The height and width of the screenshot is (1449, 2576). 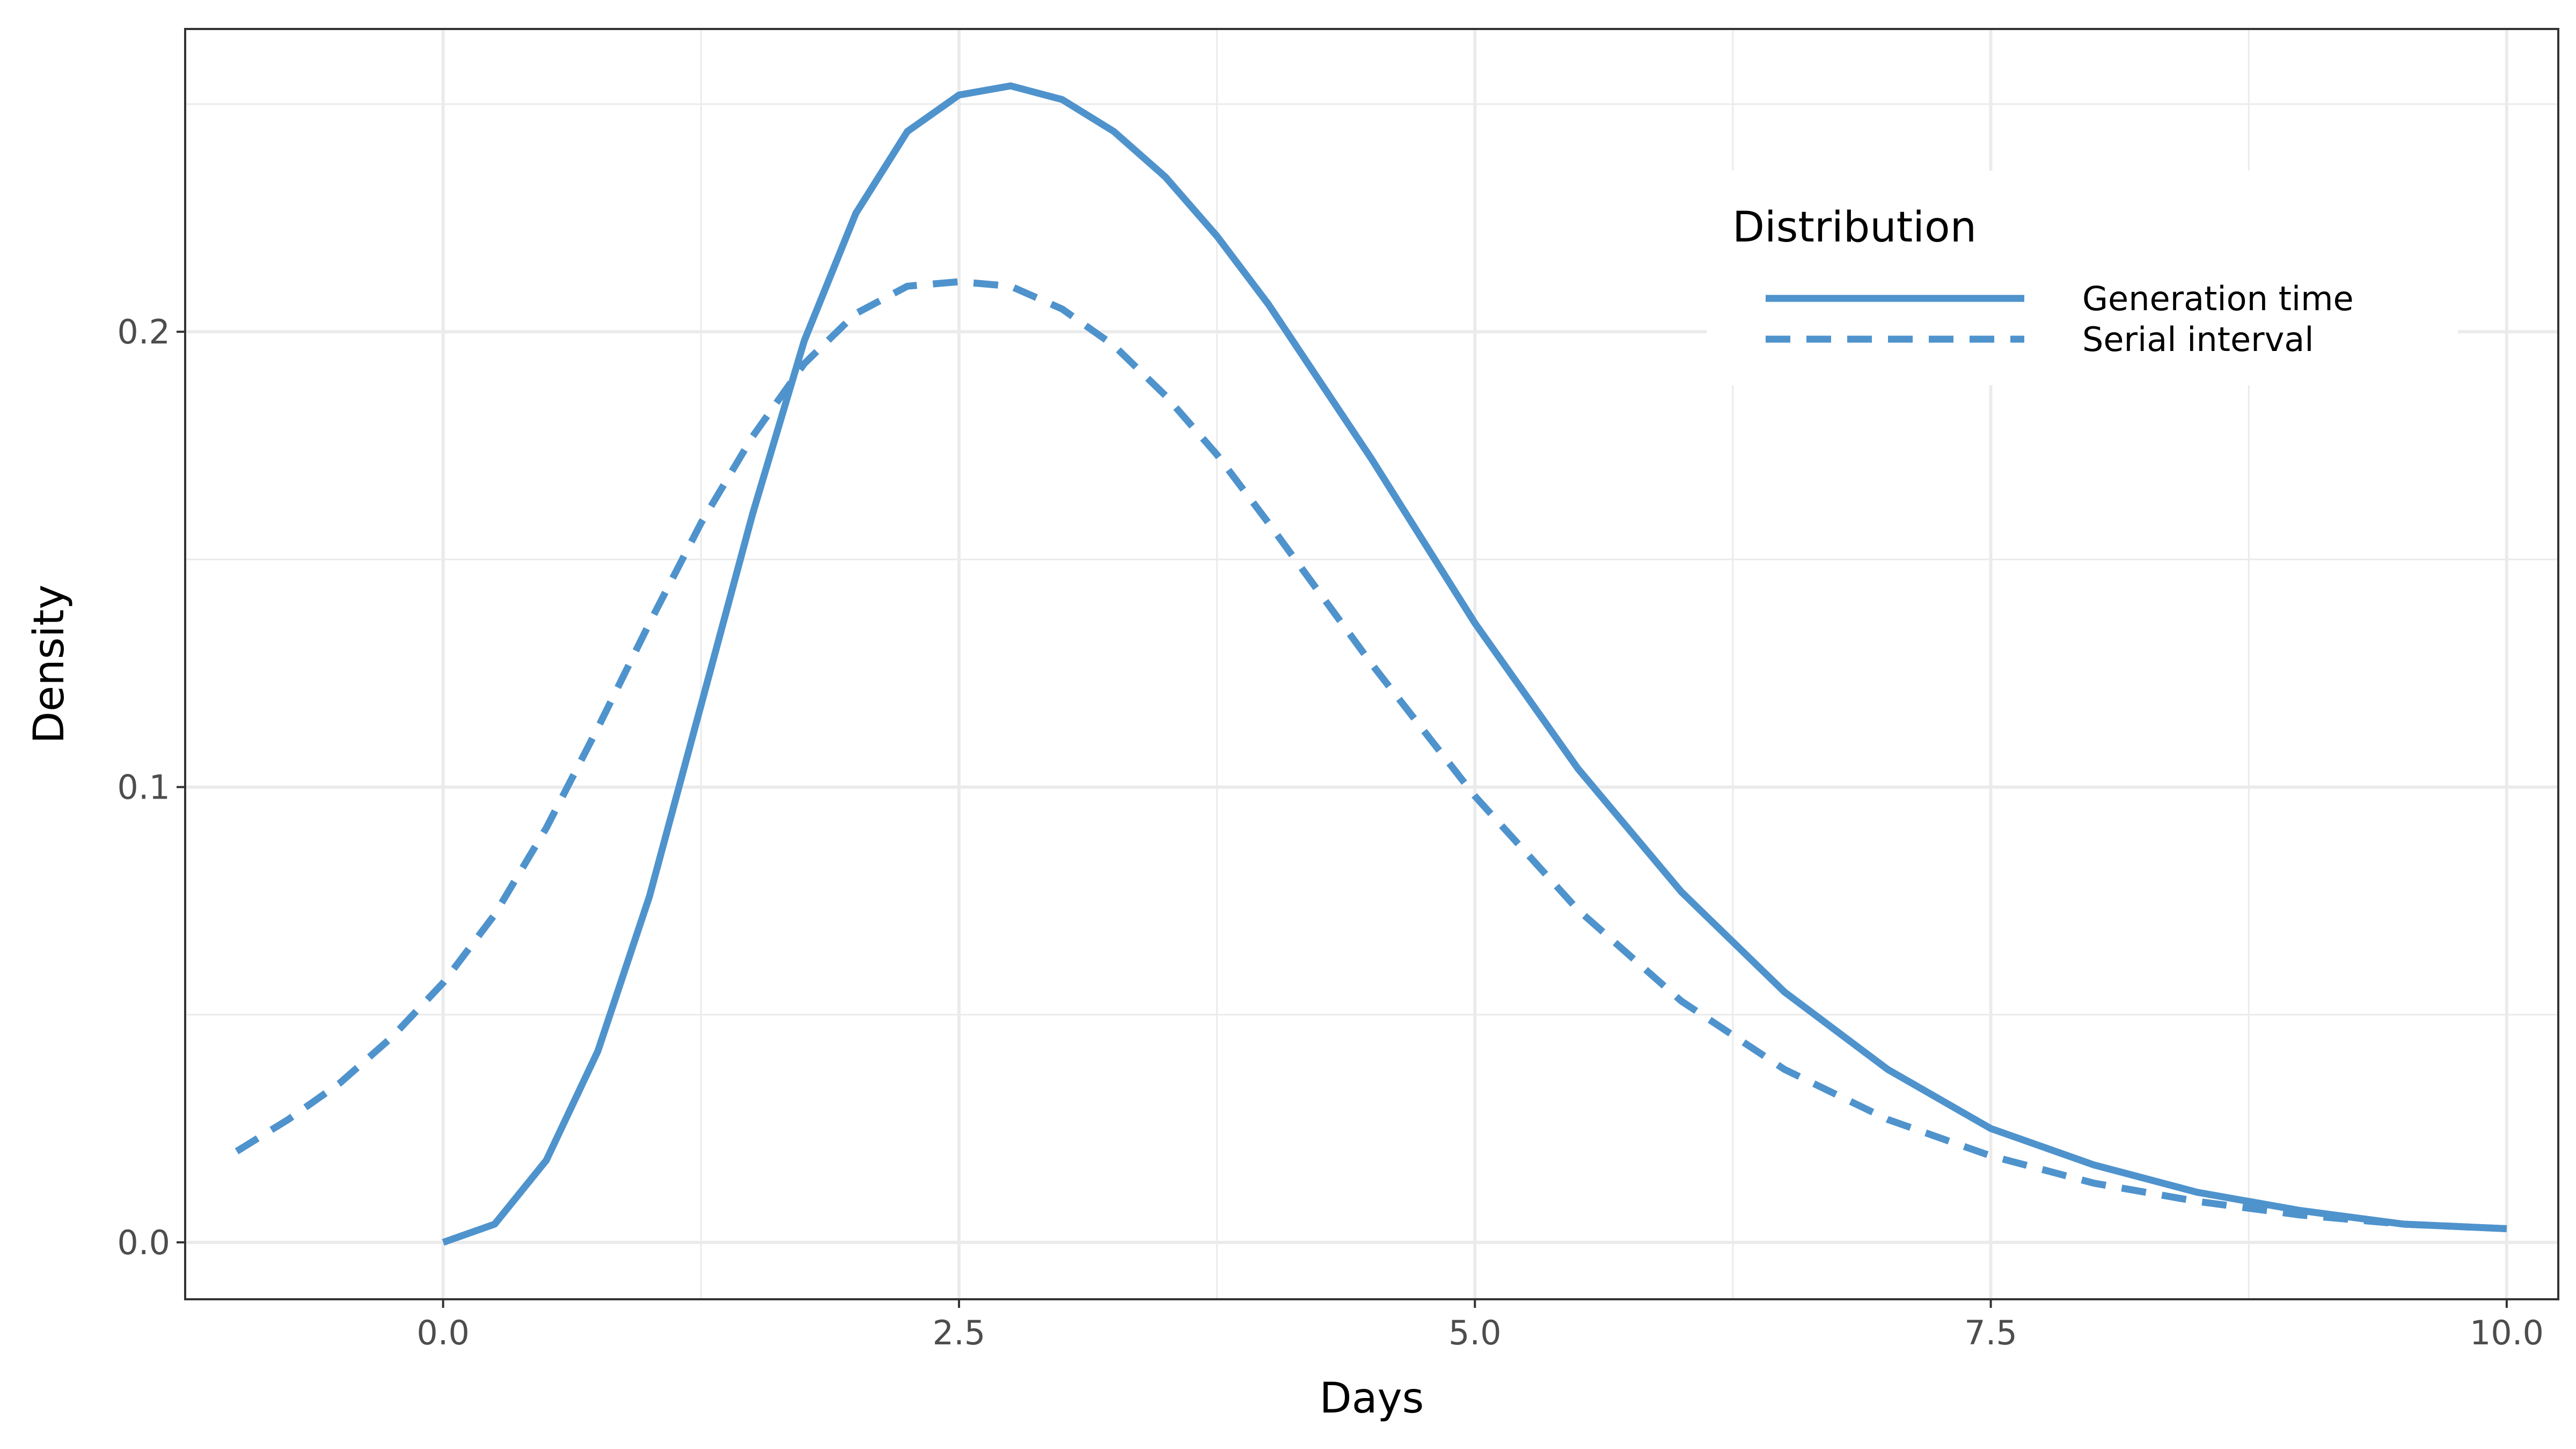 I want to click on x-axis-title: Days, so click(x=1372, y=1398).